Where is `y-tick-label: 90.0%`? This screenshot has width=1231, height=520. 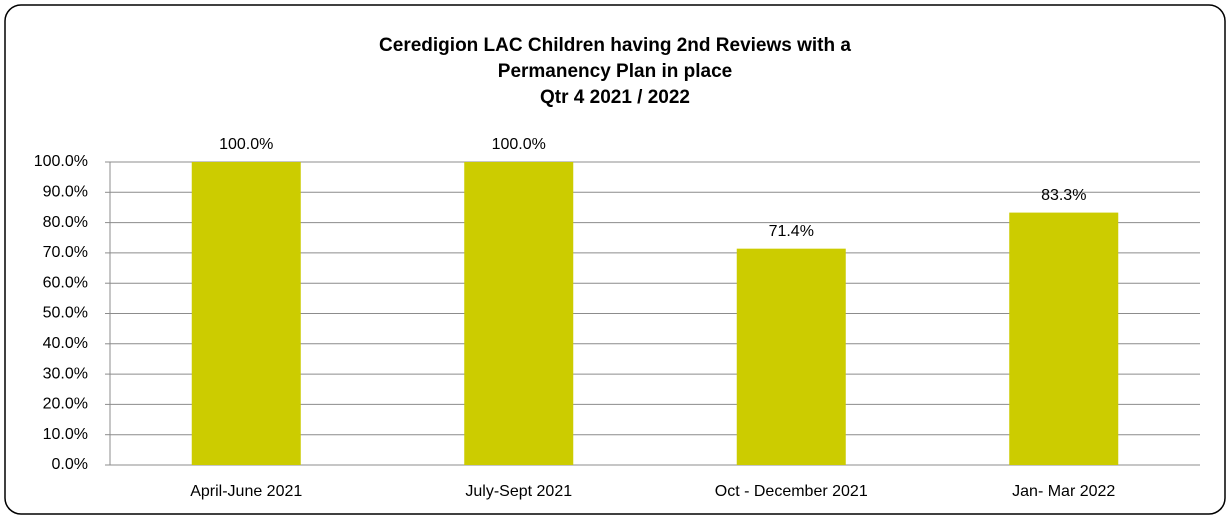 y-tick-label: 90.0% is located at coordinates (65, 192).